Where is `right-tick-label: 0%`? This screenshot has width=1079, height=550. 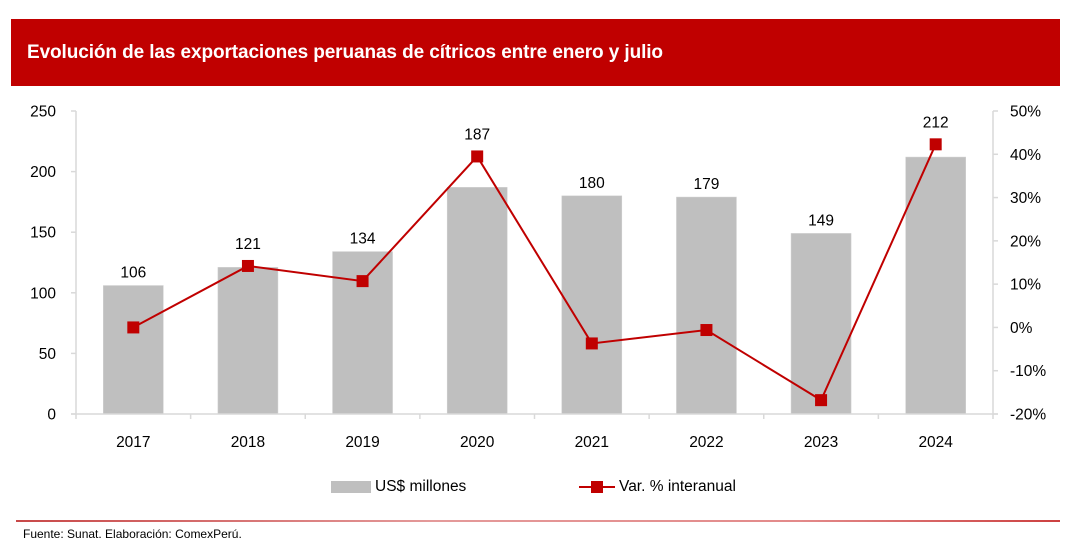 right-tick-label: 0% is located at coordinates (1021, 328).